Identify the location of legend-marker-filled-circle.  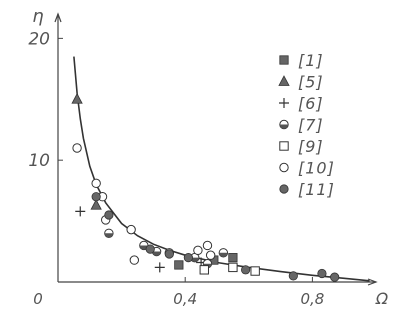
(284, 189).